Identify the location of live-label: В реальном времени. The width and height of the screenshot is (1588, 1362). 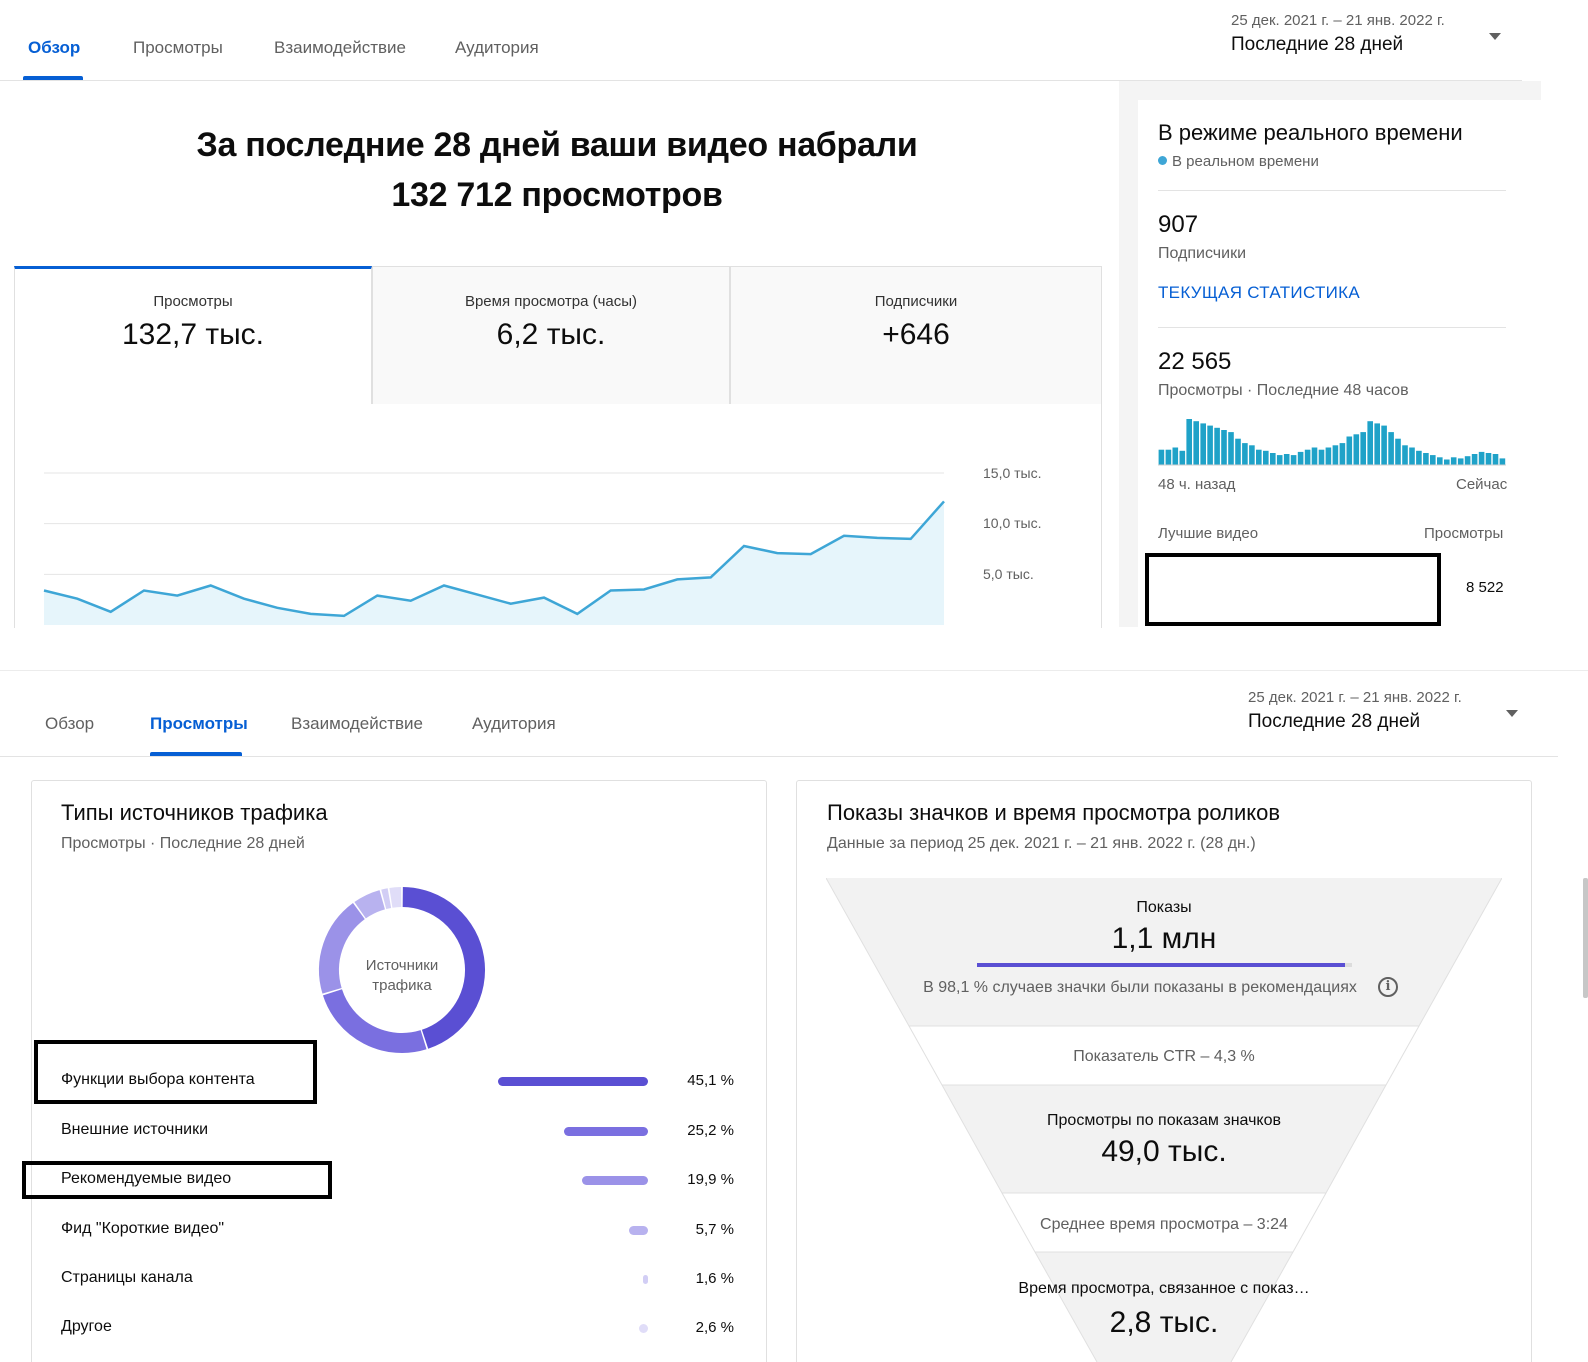
(1245, 161).